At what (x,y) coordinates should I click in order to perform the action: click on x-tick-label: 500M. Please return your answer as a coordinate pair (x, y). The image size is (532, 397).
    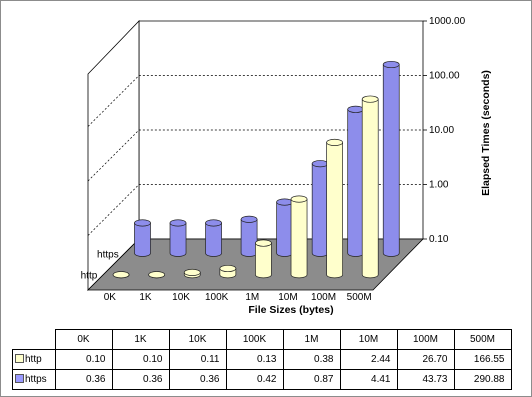
    Looking at the image, I should click on (359, 297).